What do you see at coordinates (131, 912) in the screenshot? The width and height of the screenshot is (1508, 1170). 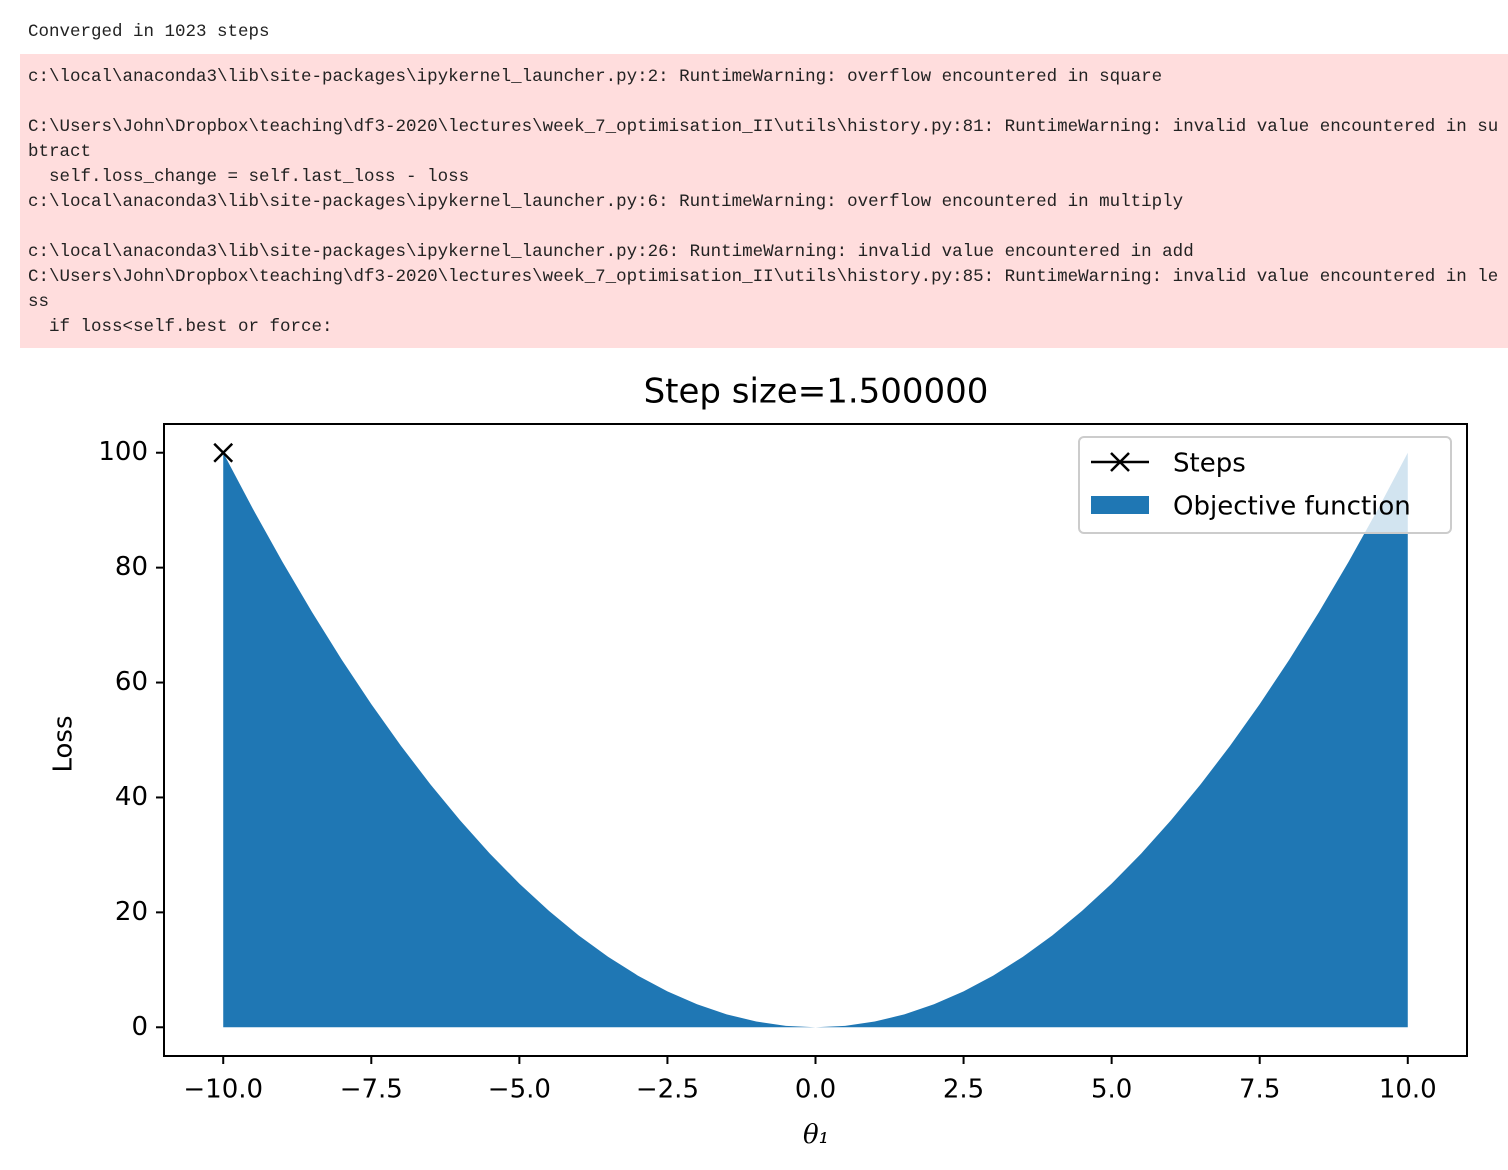 I see `y-tick-label: 20` at bounding box center [131, 912].